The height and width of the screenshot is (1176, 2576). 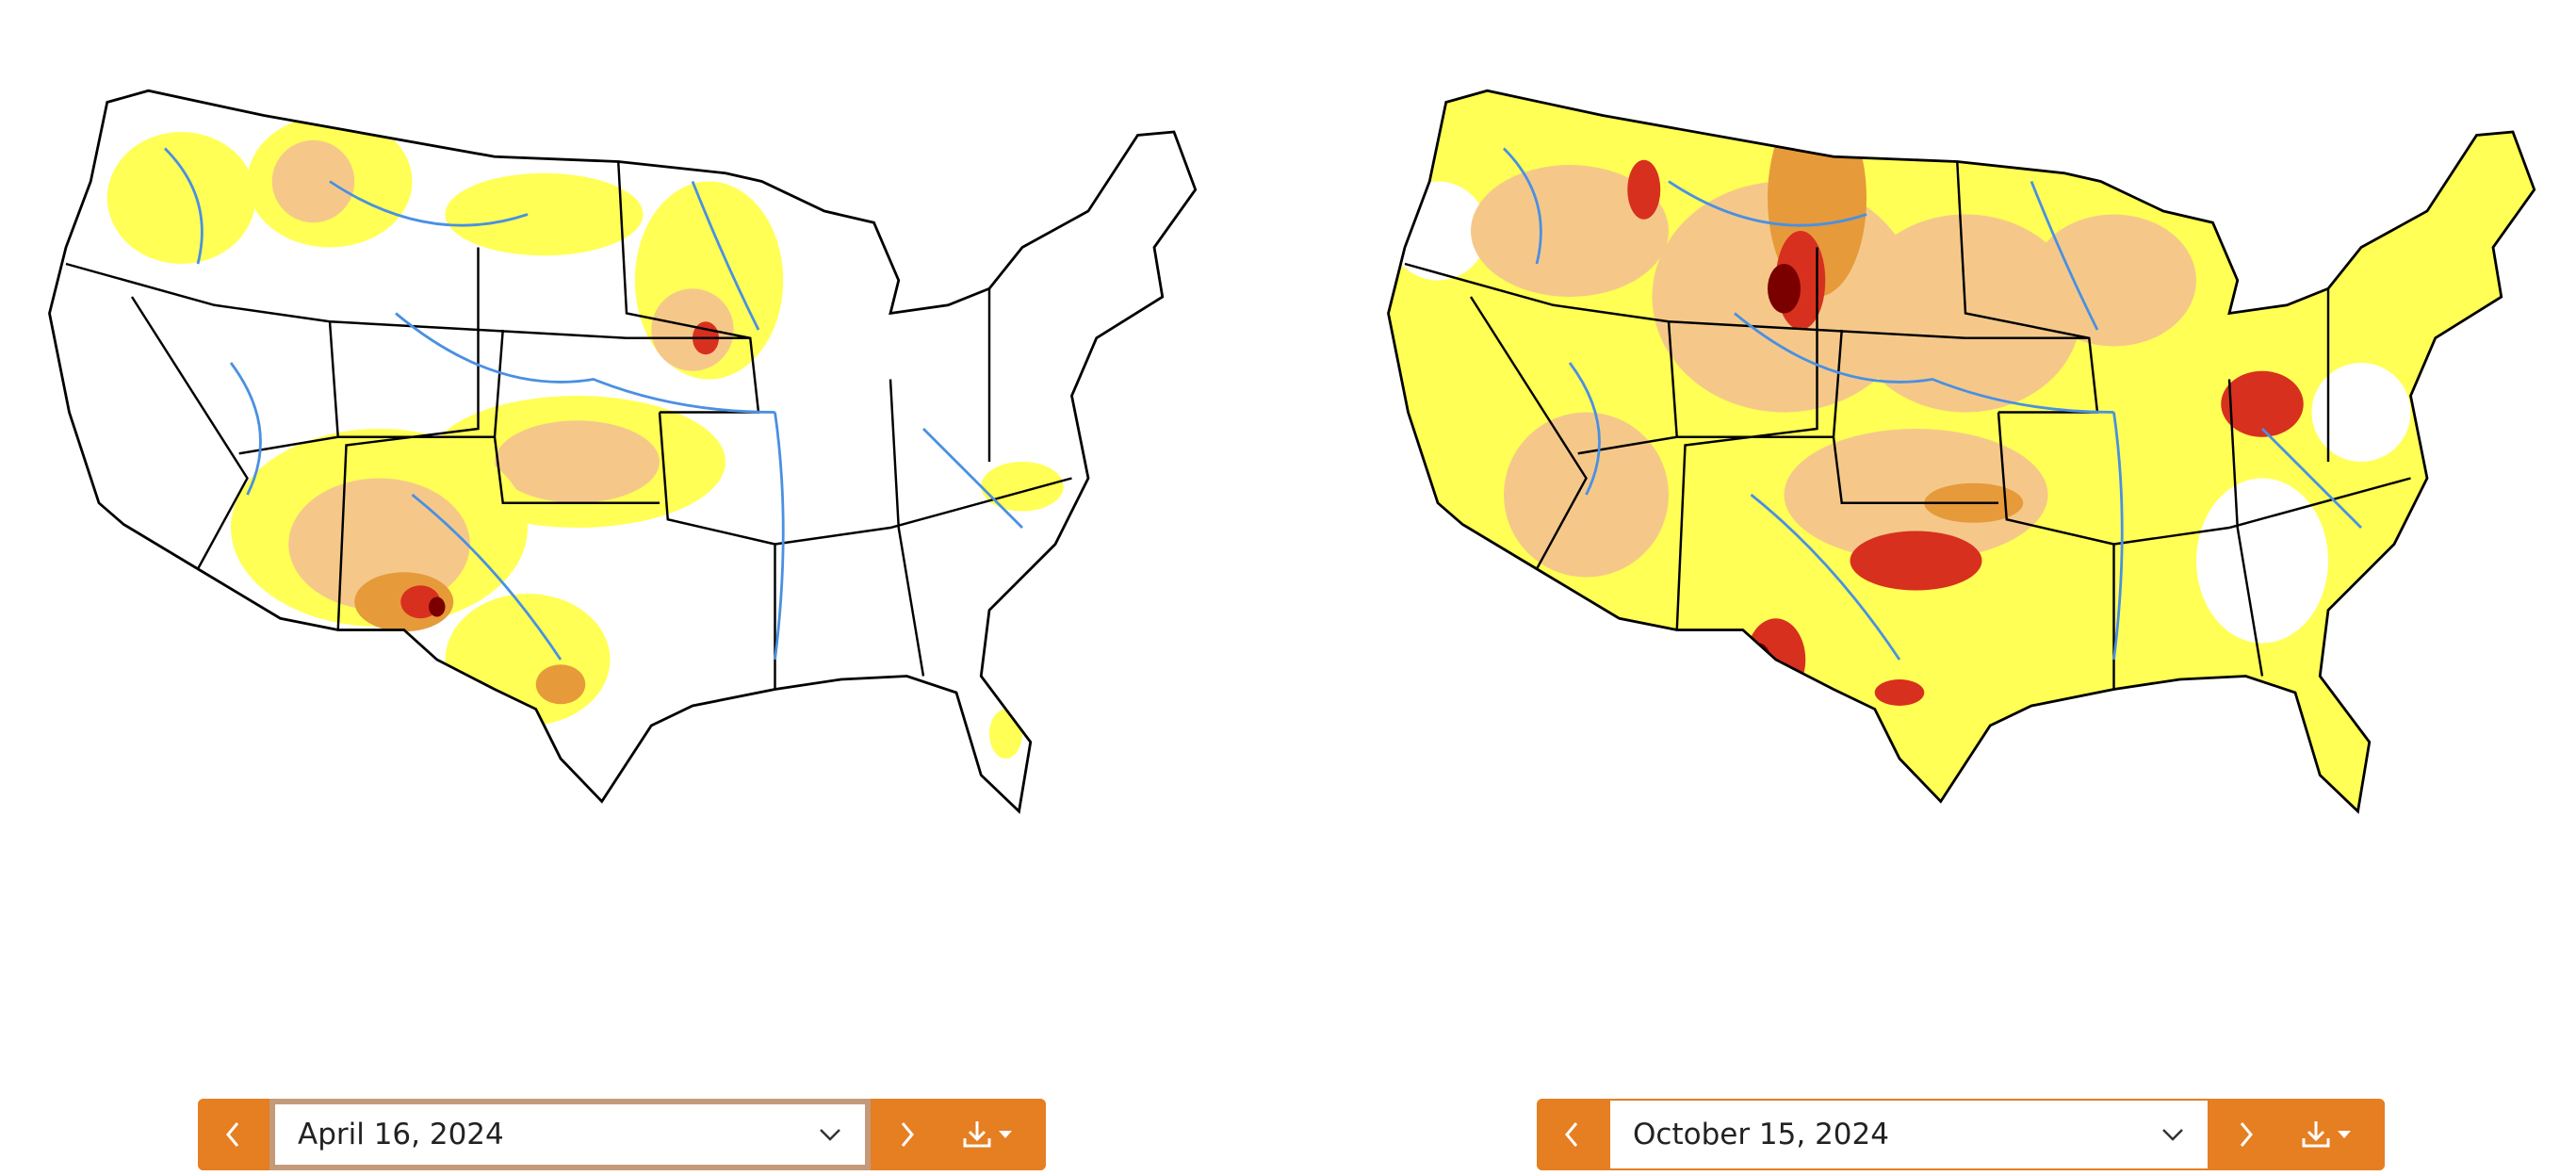 I want to click on date-select: October 15, 2024, so click(x=1908, y=1134).